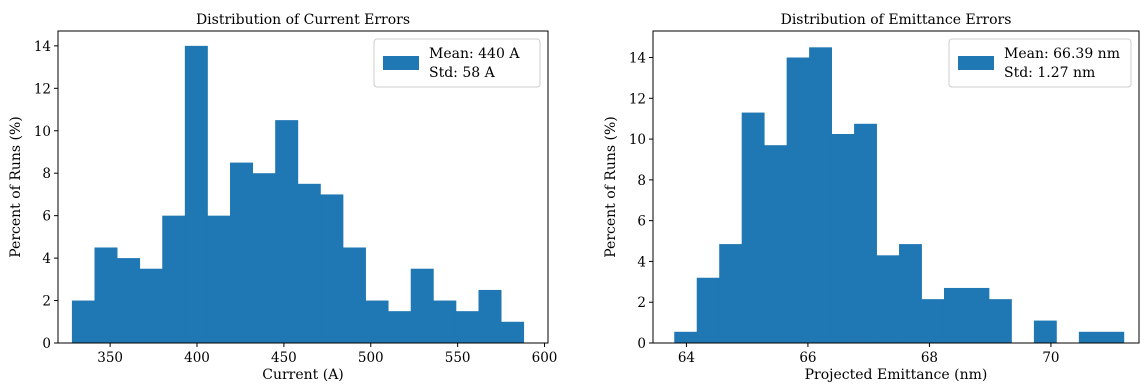 The image size is (1146, 391). I want to click on x-tick-label: 400, so click(197, 358).